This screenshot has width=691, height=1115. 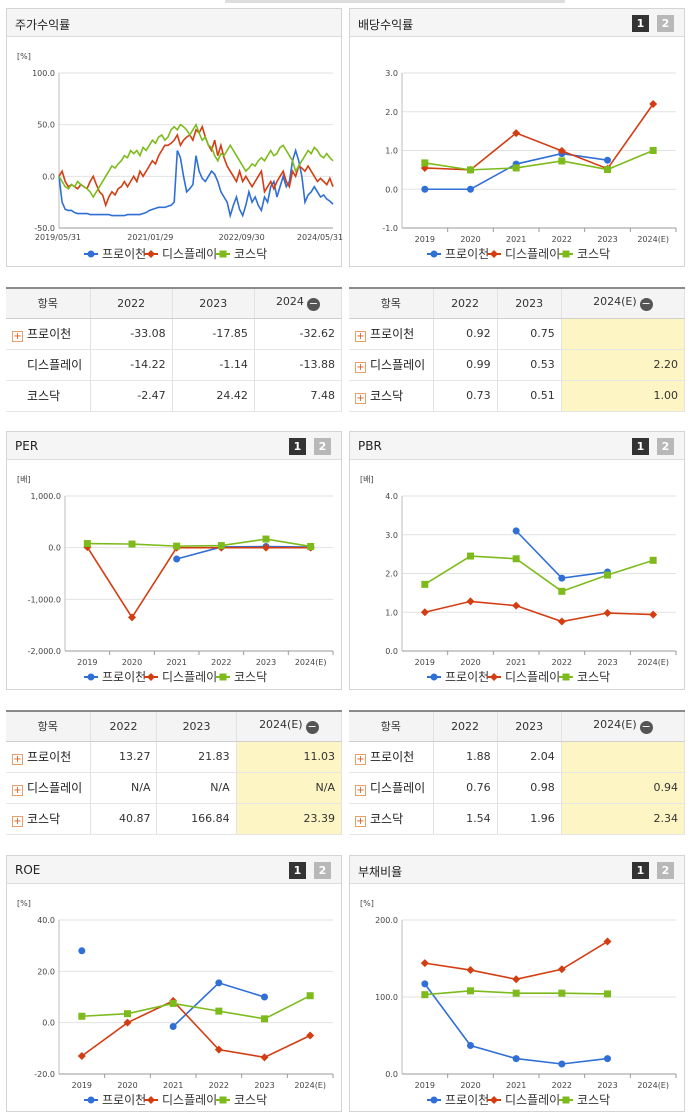 What do you see at coordinates (44, 1074) in the screenshot?
I see `y-tick-label: -20.0` at bounding box center [44, 1074].